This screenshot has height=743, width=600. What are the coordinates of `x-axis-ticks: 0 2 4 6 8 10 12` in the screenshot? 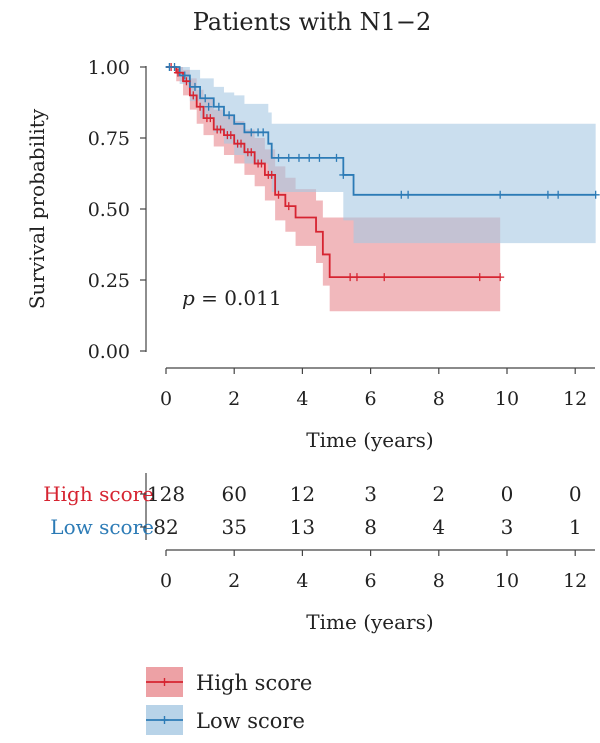 It's located at (373, 389).